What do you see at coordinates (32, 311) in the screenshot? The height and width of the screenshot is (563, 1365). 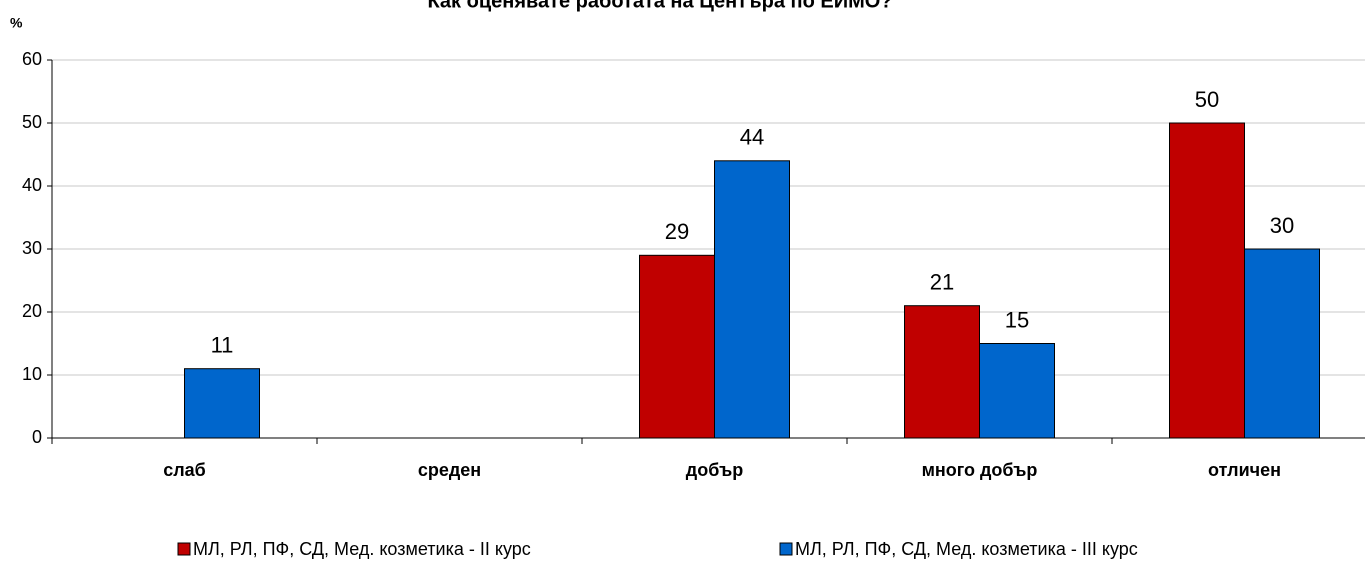 I see `y-tick-label: 20` at bounding box center [32, 311].